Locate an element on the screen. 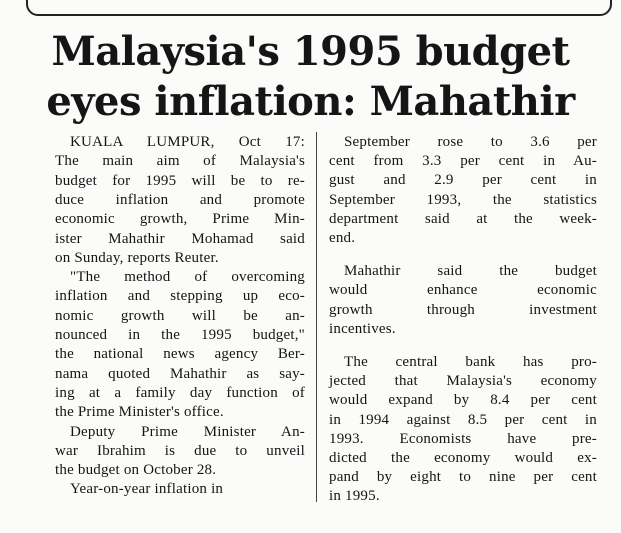 The image size is (621, 533). text-line: pand by eight to nine per cent is located at coordinates (463, 477).